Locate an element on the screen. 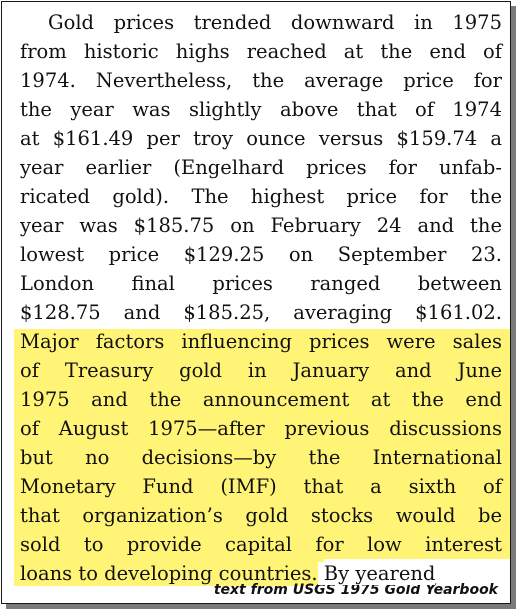  text-line-7: ricated gold). The highest price for the is located at coordinates (261, 196).